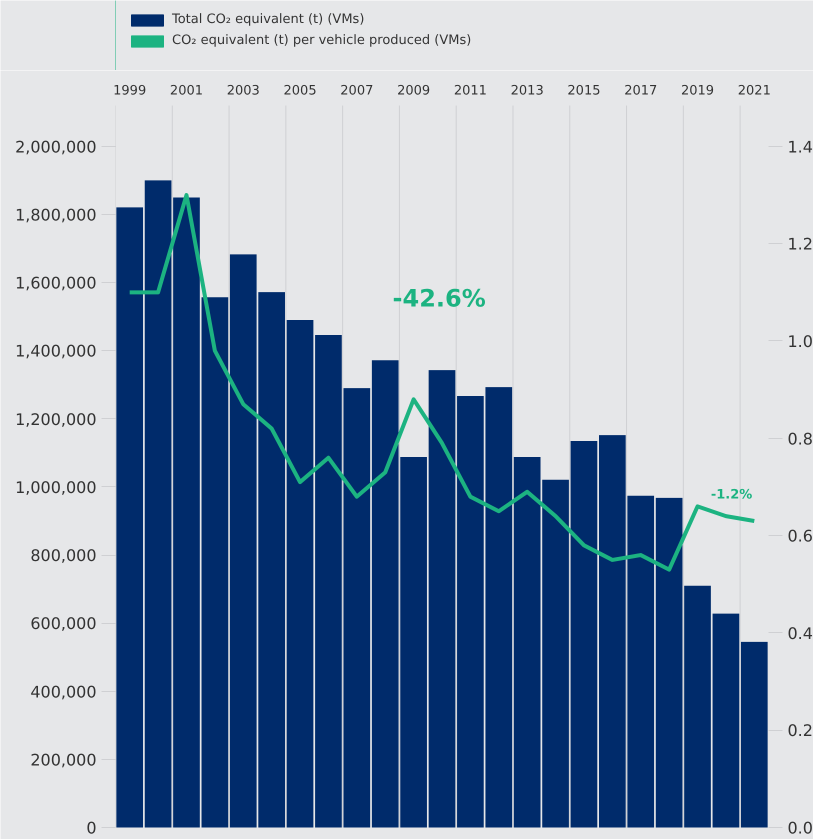 The width and height of the screenshot is (813, 839). What do you see at coordinates (527, 91) in the screenshot?
I see `x-tick-label: 2013` at bounding box center [527, 91].